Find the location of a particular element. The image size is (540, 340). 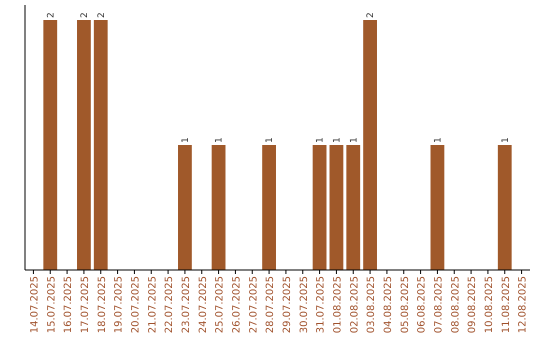

x-tick-label: 30.07.2025 is located at coordinates (304, 305).